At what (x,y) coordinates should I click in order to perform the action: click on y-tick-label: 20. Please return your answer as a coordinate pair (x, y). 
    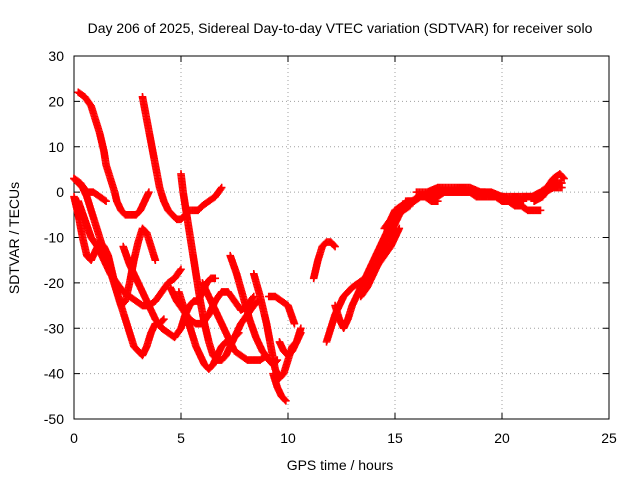
    Looking at the image, I should click on (56, 101).